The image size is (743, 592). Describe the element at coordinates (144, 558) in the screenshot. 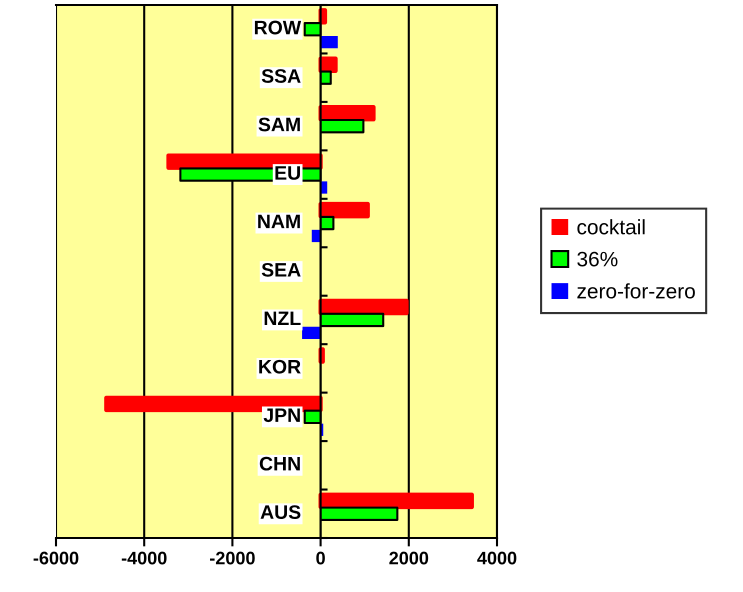

I see `x-tick-label: -4000` at that location.